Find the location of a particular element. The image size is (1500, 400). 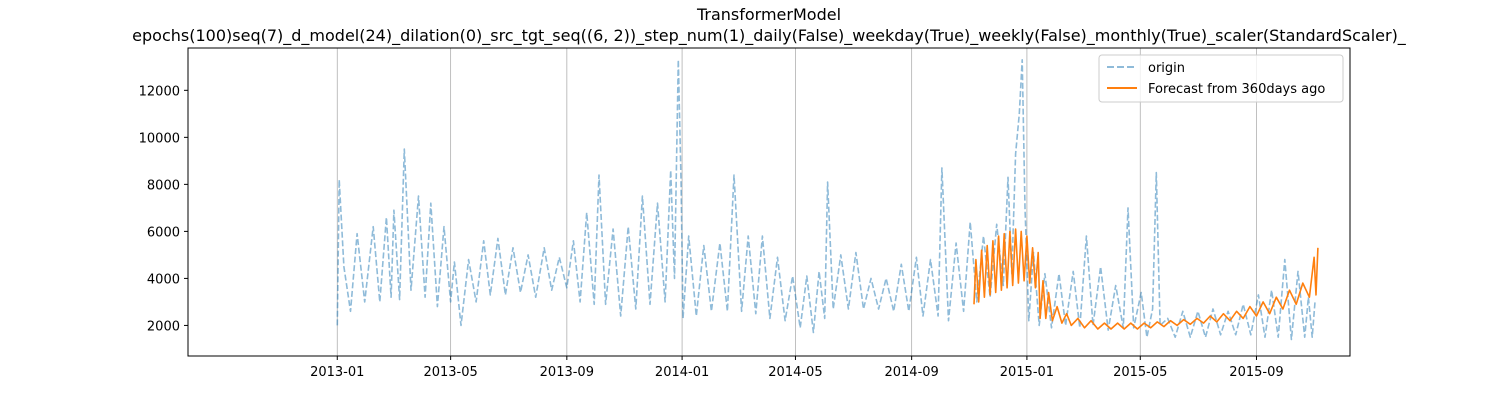

forecast-series-line is located at coordinates (1146, 279).